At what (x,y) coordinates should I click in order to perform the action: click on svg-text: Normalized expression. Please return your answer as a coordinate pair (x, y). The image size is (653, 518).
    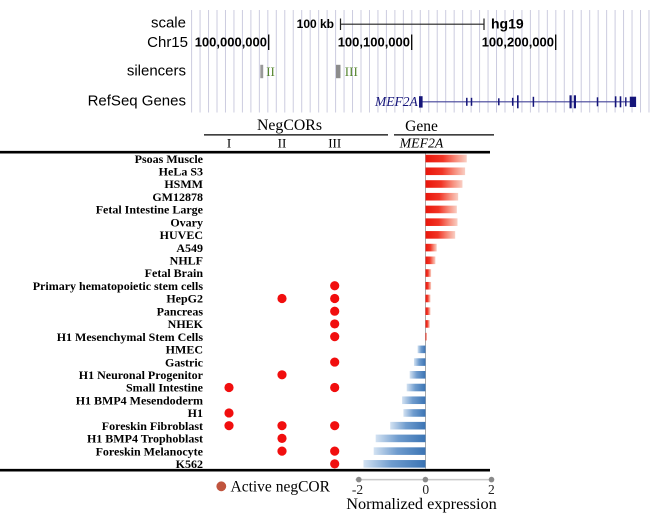
    Looking at the image, I should click on (421, 503).